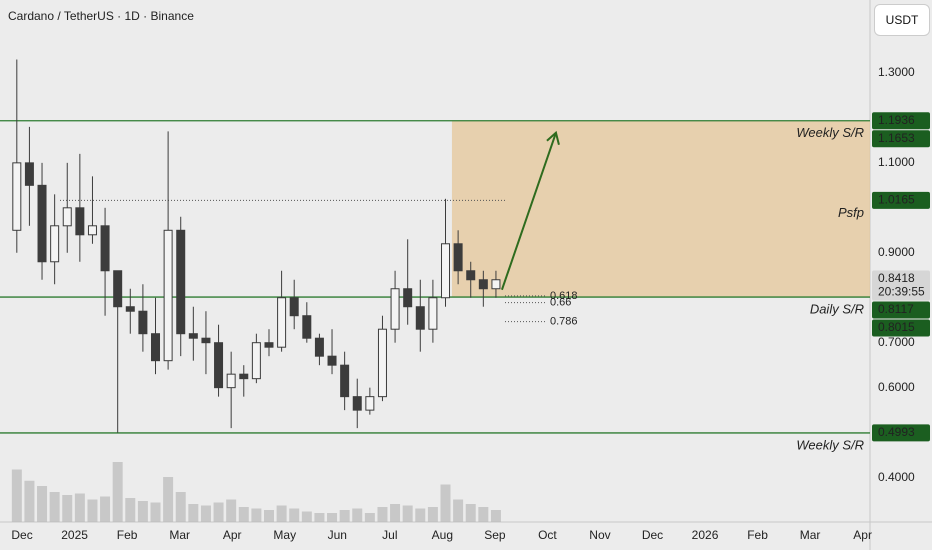 This screenshot has height=550, width=932. I want to click on arrow-head, so click(553, 138).